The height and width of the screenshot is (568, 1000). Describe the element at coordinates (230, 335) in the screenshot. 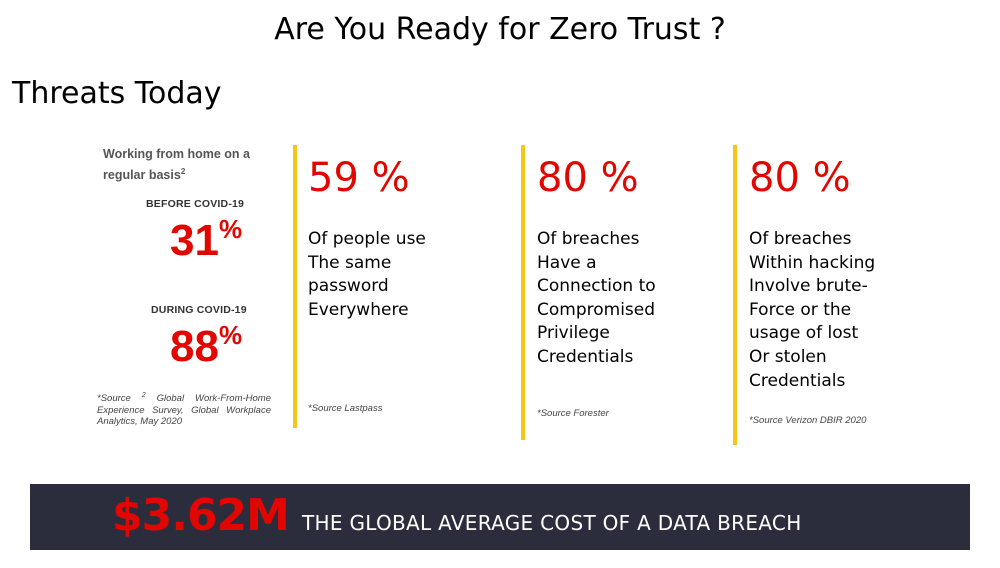

I see `during-covid-percent: %` at that location.